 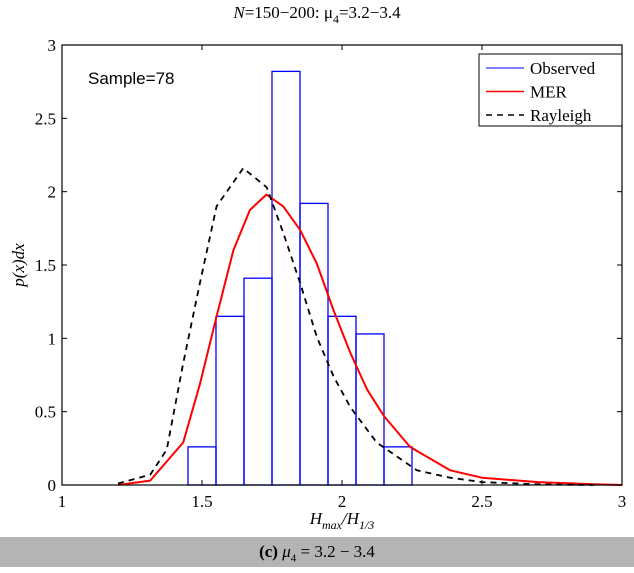 What do you see at coordinates (52, 192) in the screenshot?
I see `y-tick-label: 2` at bounding box center [52, 192].